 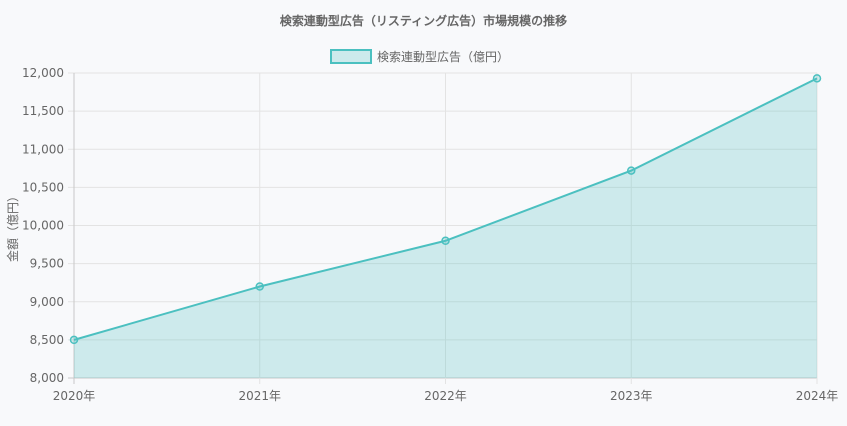 What do you see at coordinates (631, 396) in the screenshot?
I see `x-tick-label: 2023年` at bounding box center [631, 396].